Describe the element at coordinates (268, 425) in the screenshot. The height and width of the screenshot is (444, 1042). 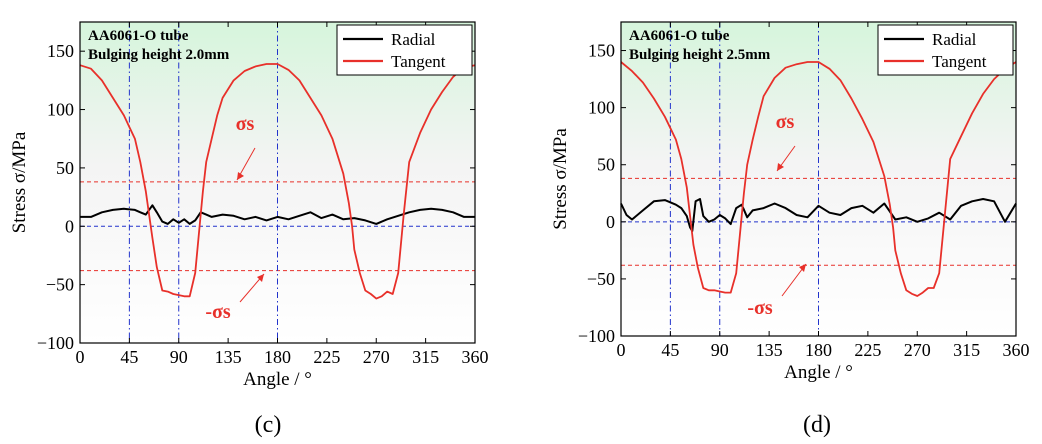
I see `panel-label: (c)` at that location.